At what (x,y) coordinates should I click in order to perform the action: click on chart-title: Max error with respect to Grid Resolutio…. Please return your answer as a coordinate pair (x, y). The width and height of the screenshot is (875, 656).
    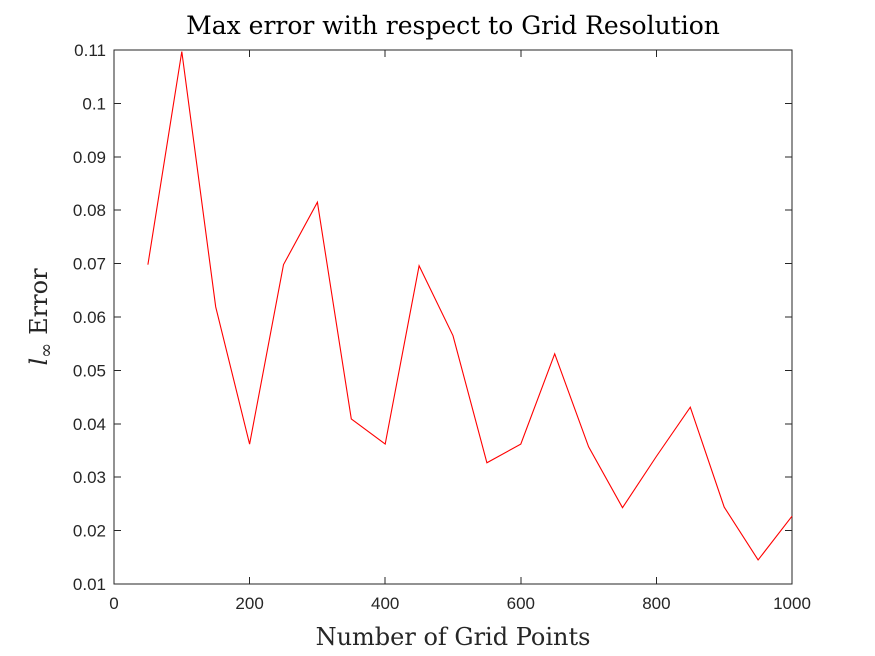
    Looking at the image, I should click on (453, 25).